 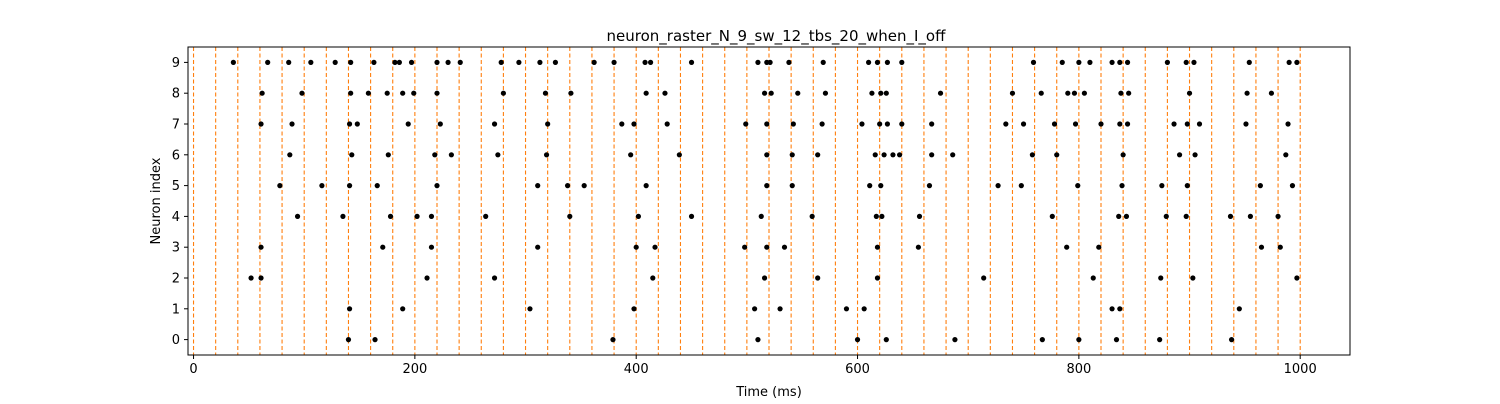 I want to click on y-tick-label: 0, so click(x=176, y=340).